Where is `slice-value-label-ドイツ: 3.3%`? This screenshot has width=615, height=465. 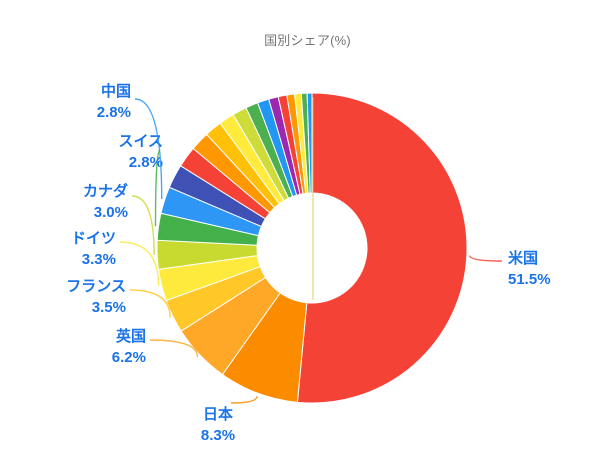 slice-value-label-ドイツ: 3.3% is located at coordinates (99, 259).